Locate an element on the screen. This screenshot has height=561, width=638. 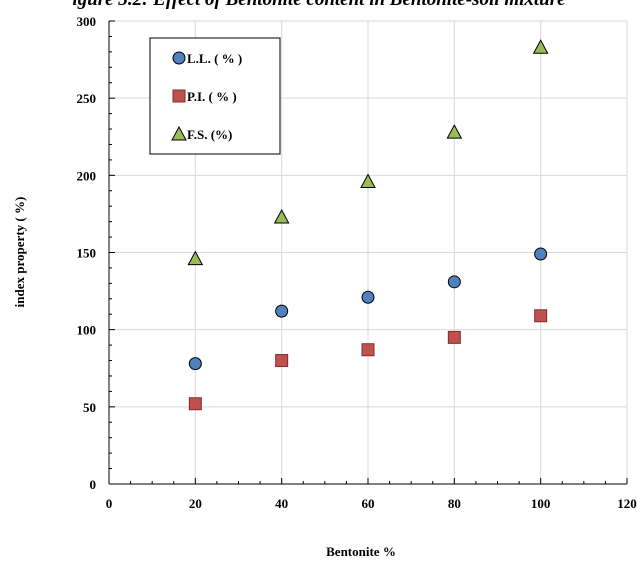
legend-marker-triangle is located at coordinates (179, 133).